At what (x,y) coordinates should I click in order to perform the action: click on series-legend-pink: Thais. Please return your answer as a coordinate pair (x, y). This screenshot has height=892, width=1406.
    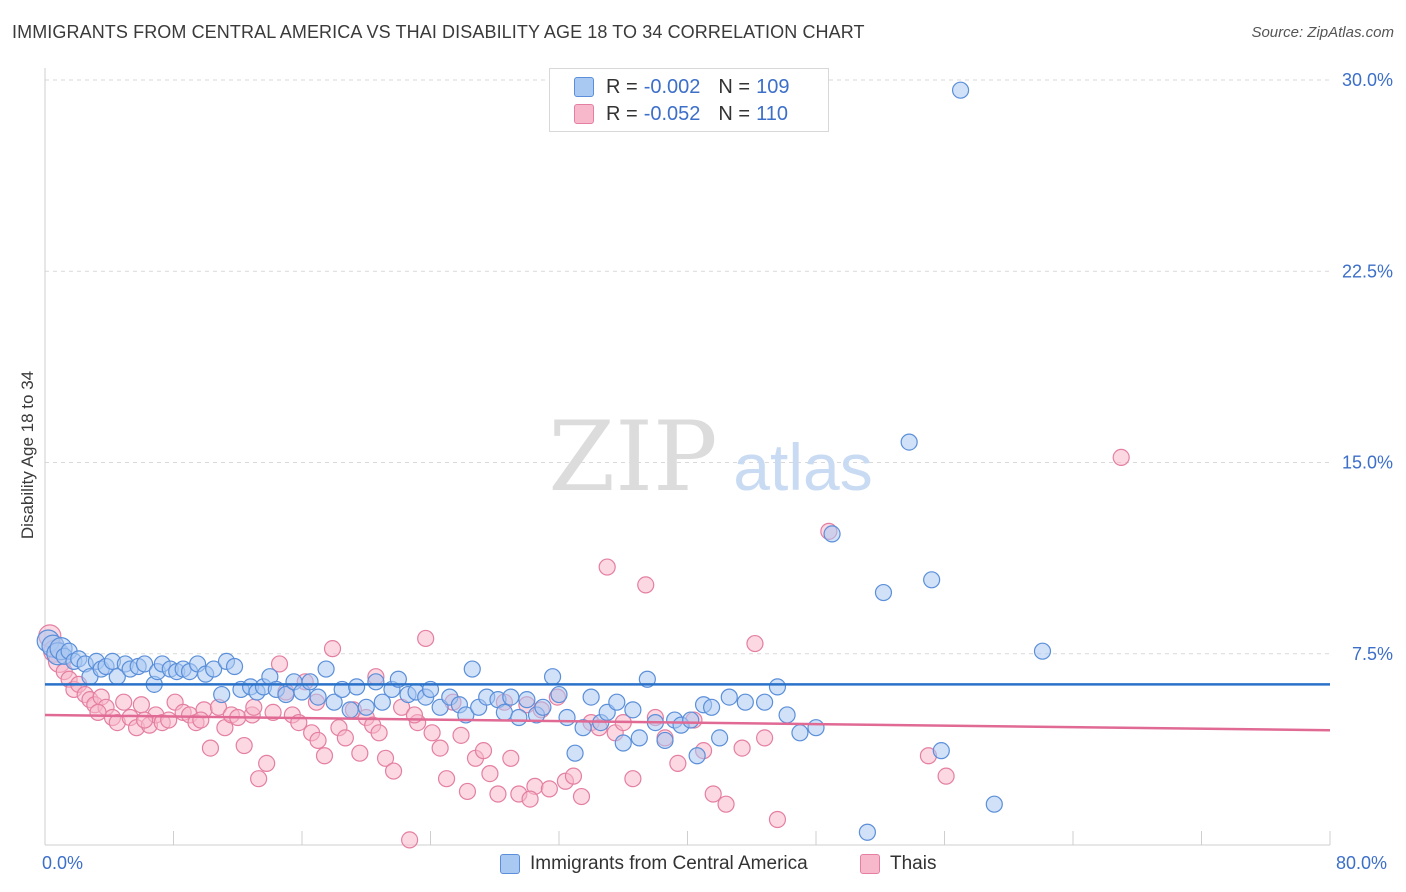
    Looking at the image, I should click on (898, 864).